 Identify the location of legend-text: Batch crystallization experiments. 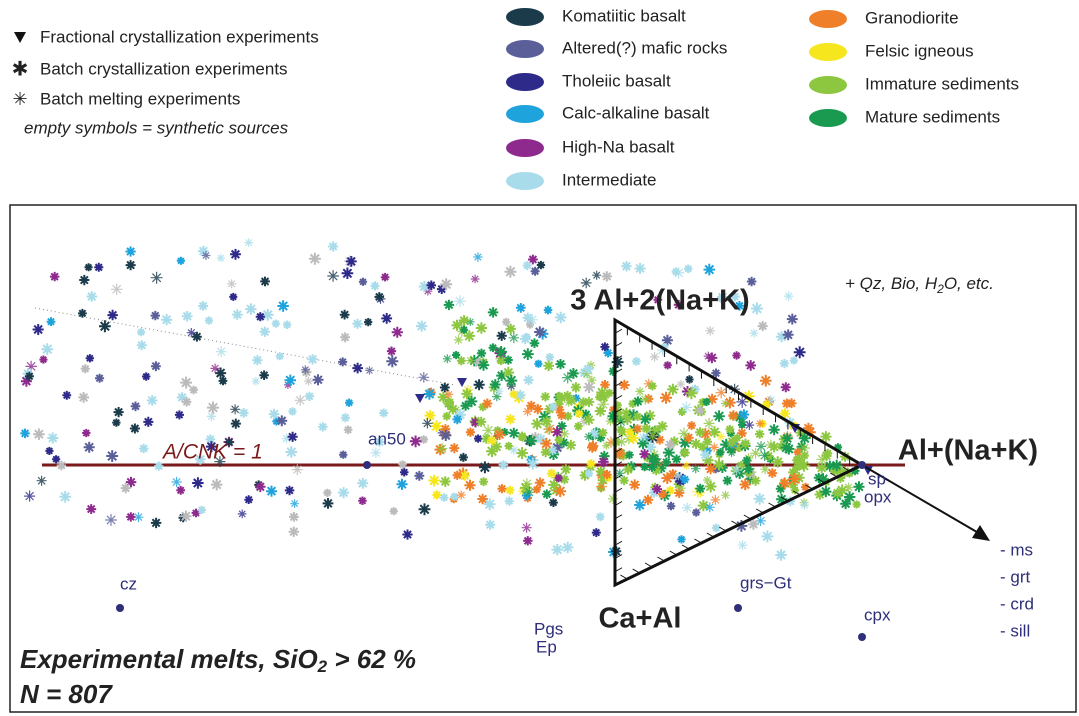
(164, 68).